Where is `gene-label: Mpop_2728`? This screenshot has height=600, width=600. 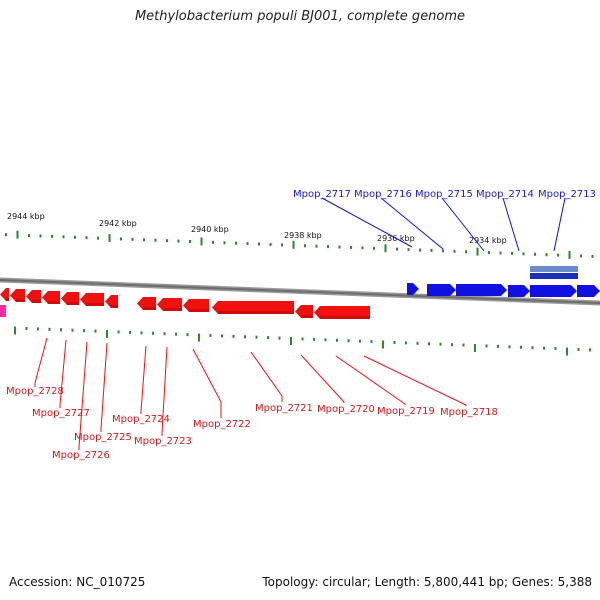
gene-label: Mpop_2728 is located at coordinates (35, 391).